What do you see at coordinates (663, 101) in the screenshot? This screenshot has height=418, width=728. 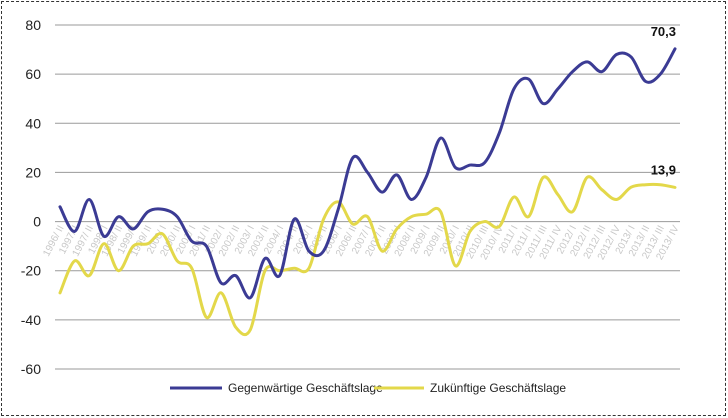 I see `end-labels: 70,3 13,9` at bounding box center [663, 101].